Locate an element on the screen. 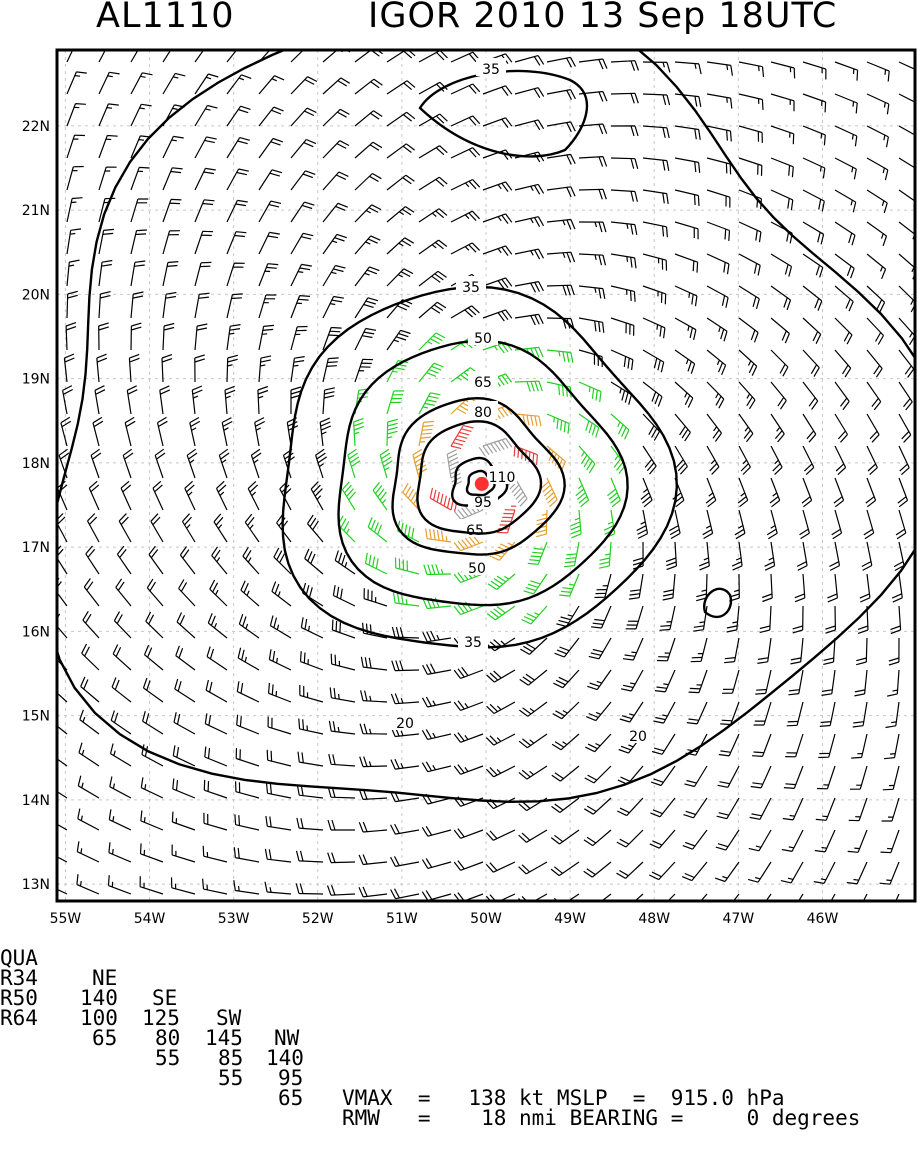 This screenshot has width=918, height=1150. r34-label: R34 is located at coordinates (19, 978).